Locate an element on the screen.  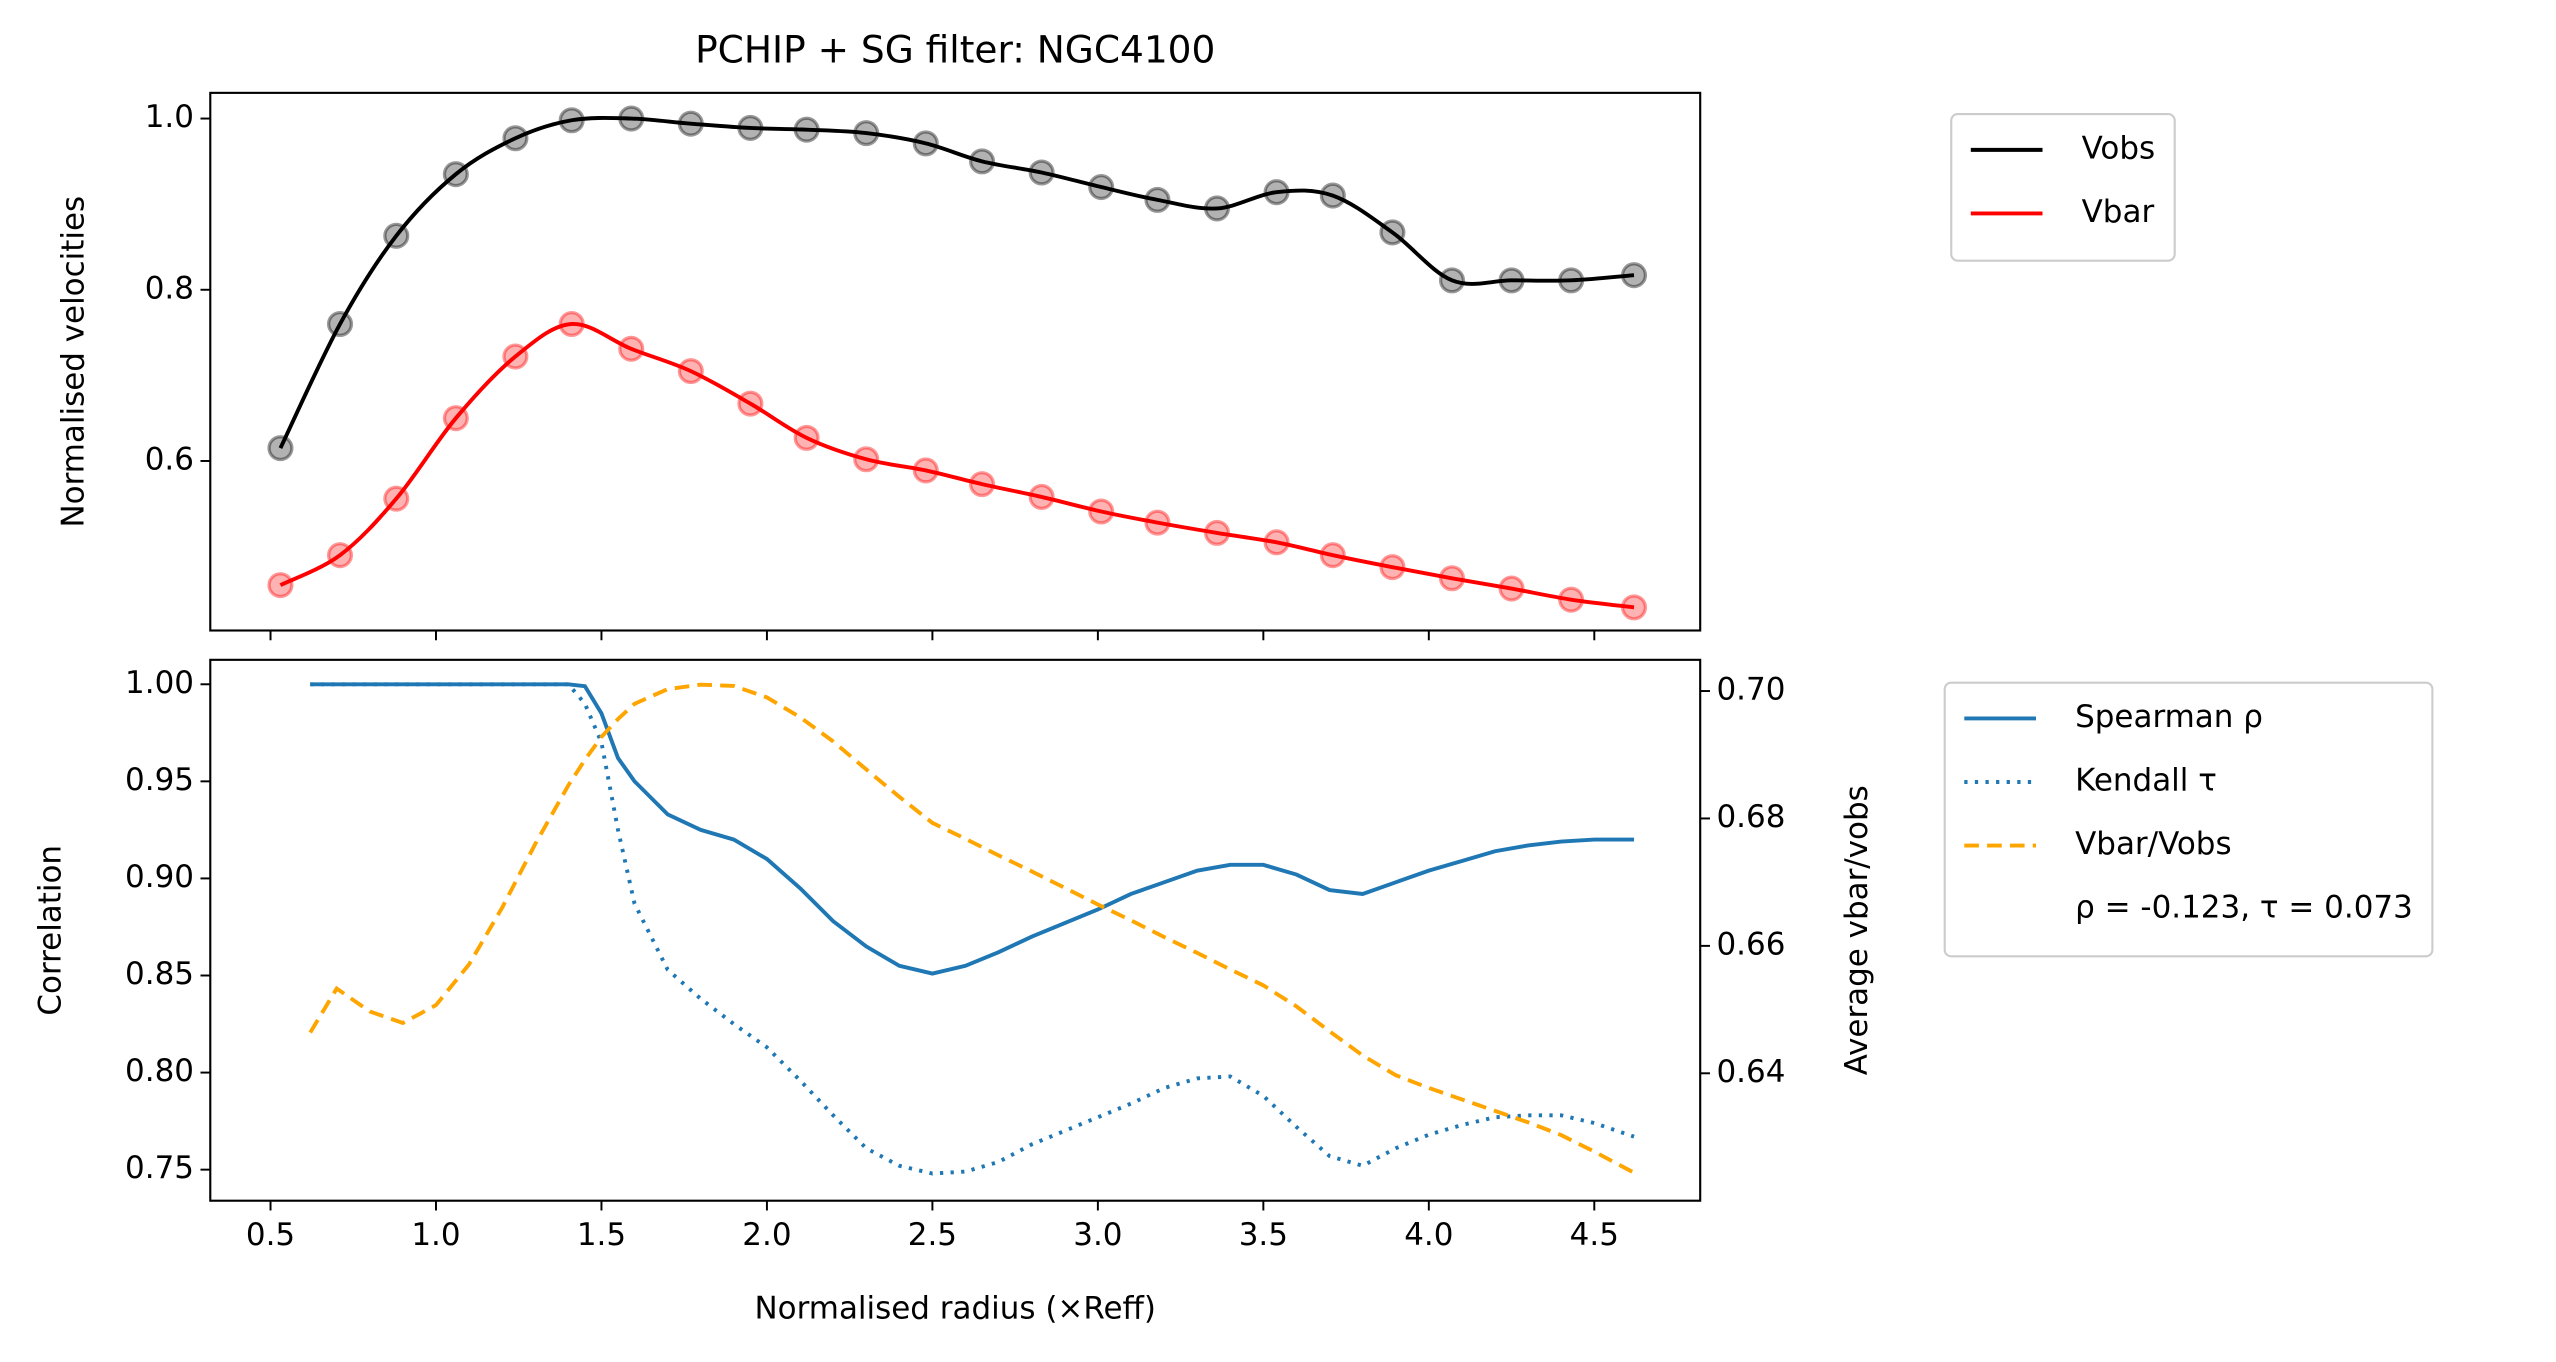
x-tick-label: 0.5 is located at coordinates (270, 1235).